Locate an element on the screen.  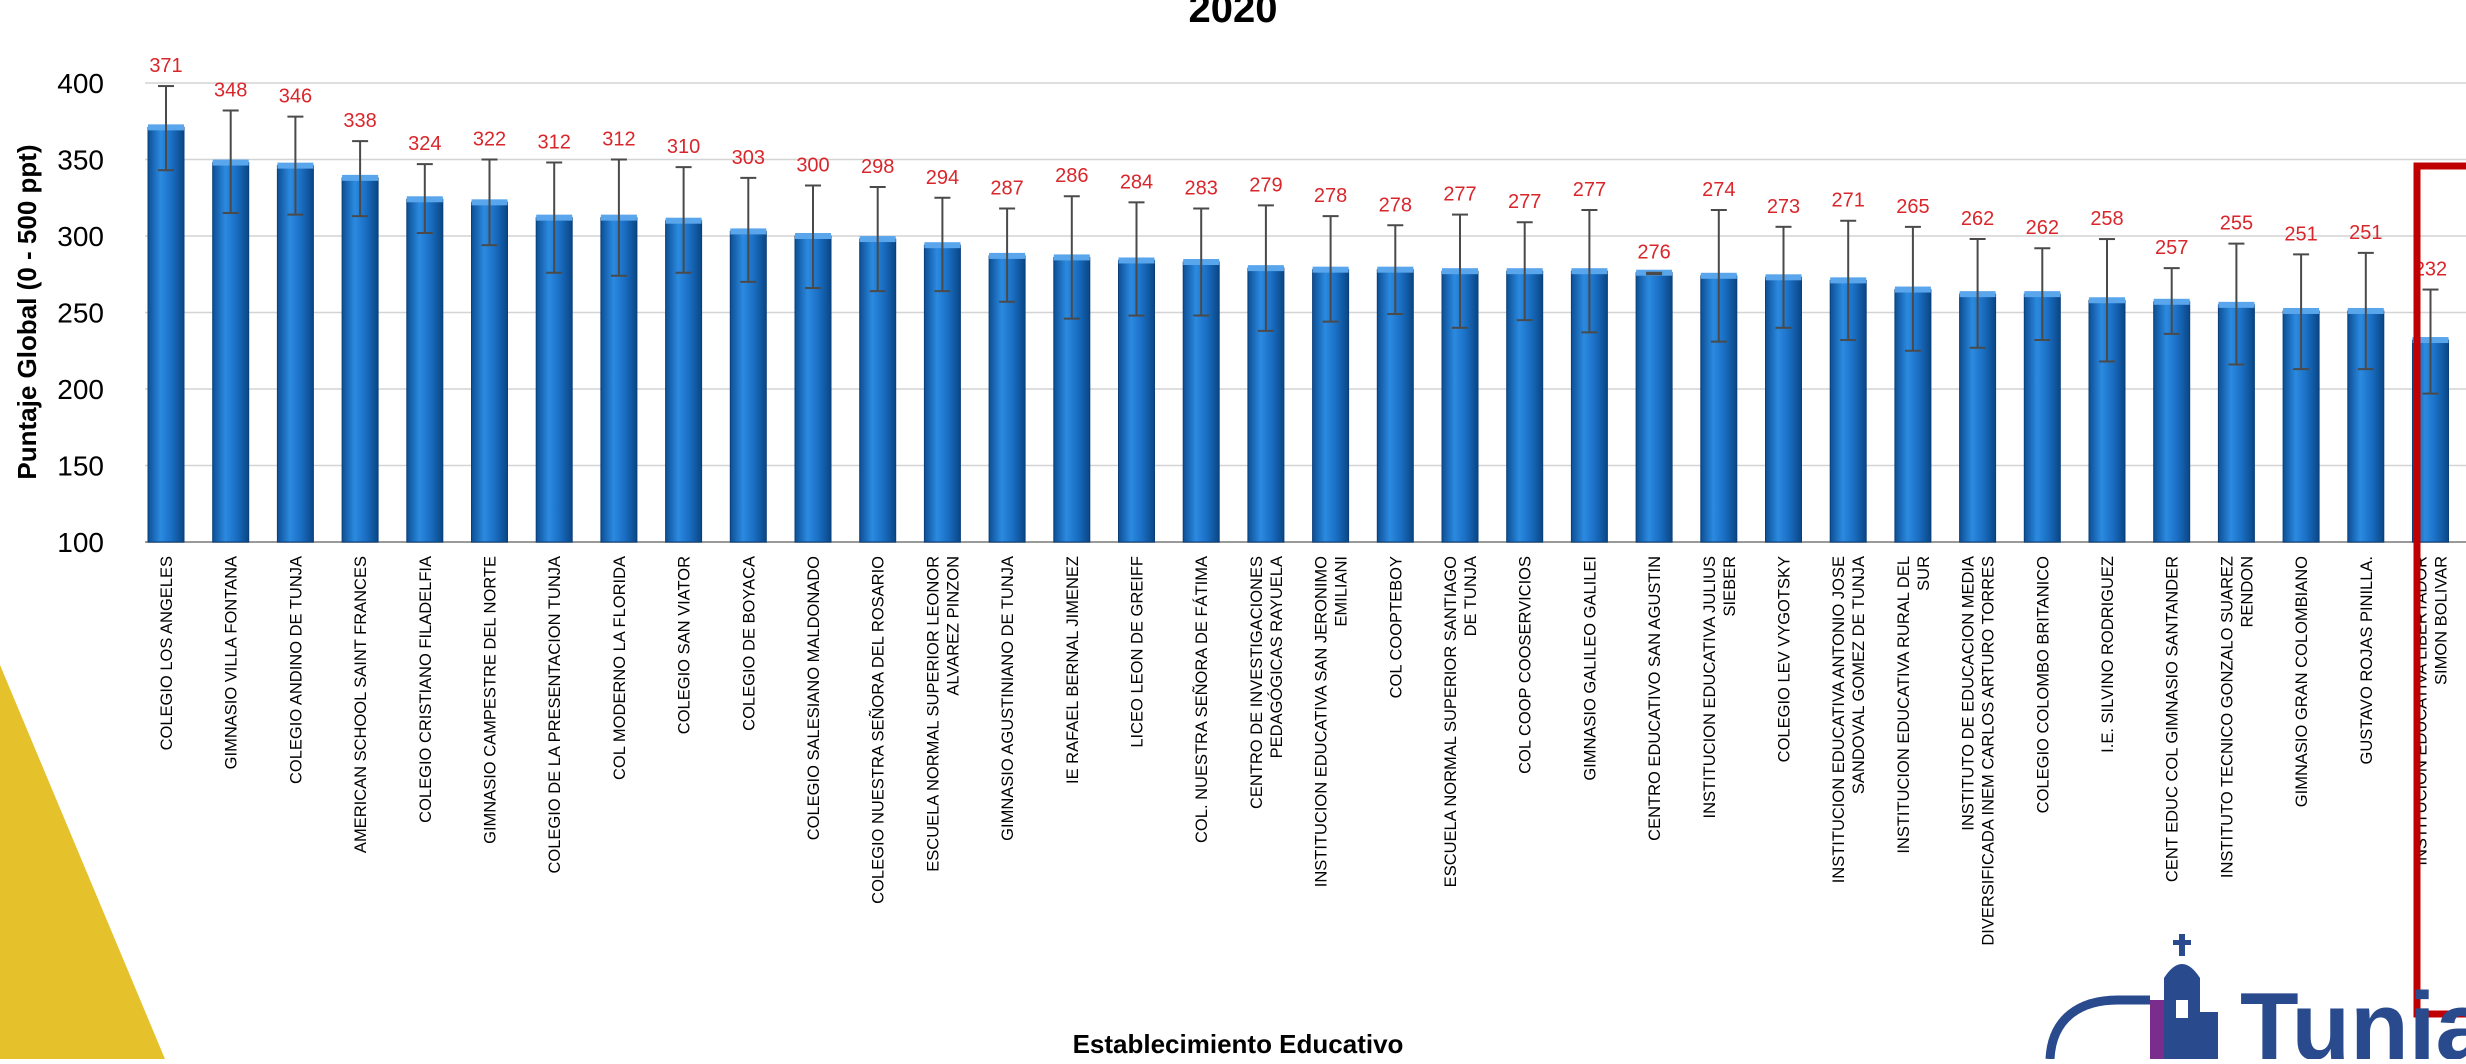
chart-title: 2020 is located at coordinates (1233, 15).